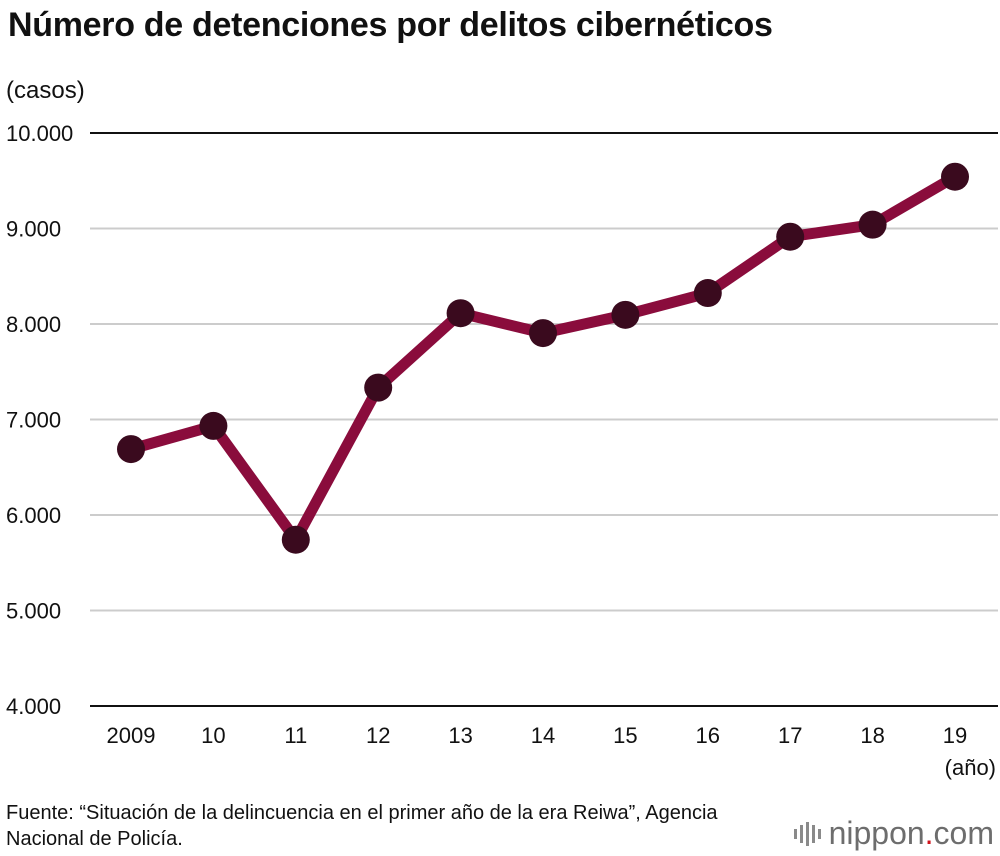  What do you see at coordinates (807, 833) in the screenshot?
I see `logo-bars-icon` at bounding box center [807, 833].